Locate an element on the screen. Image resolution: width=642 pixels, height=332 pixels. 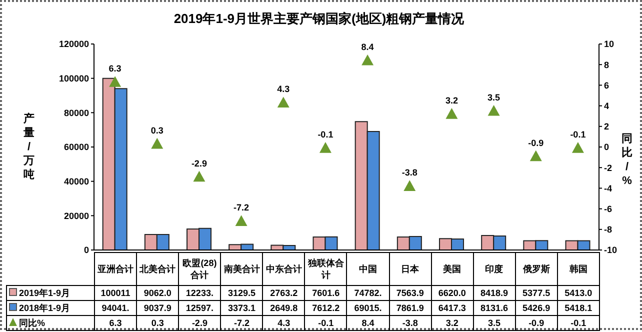
text: -0.9 is located at coordinates (536, 143).